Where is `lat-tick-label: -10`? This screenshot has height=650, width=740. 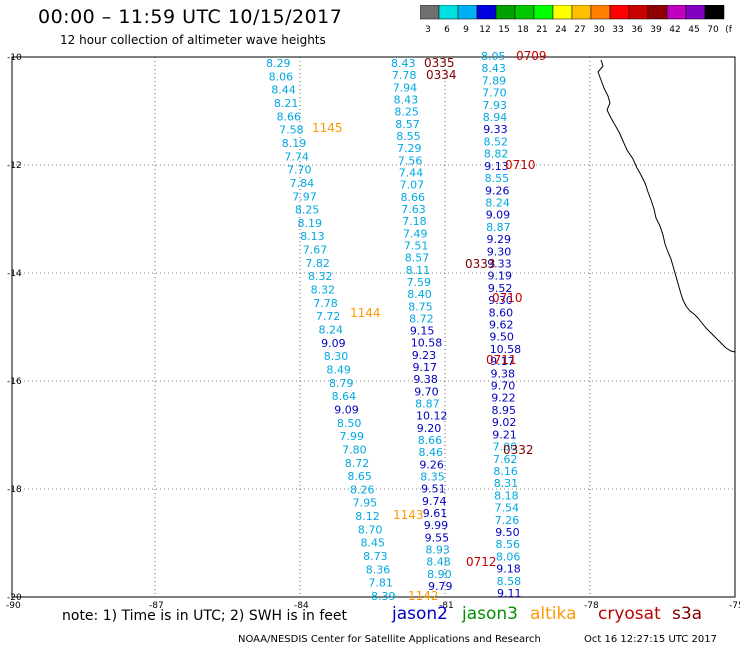
lat-tick-label: -10 is located at coordinates (14, 58).